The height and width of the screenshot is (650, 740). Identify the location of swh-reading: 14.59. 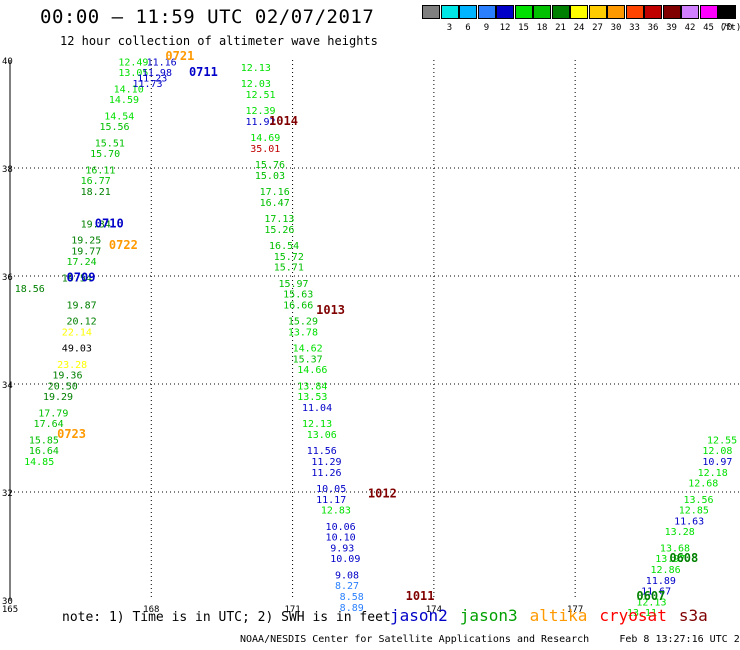
(124, 100).